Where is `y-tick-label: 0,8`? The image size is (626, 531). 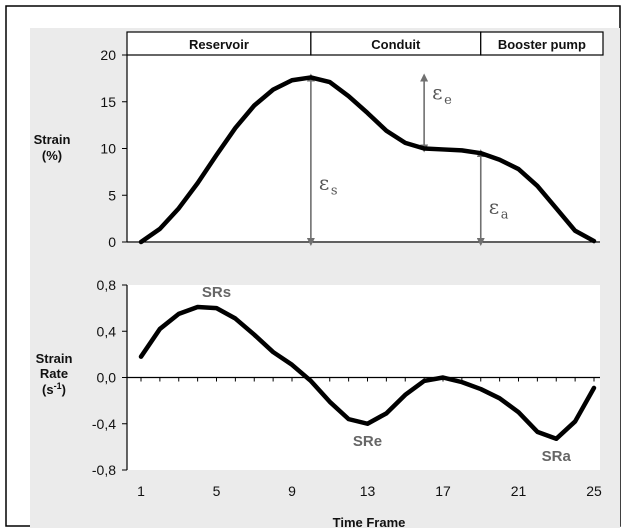 y-tick-label: 0,8 is located at coordinates (107, 285).